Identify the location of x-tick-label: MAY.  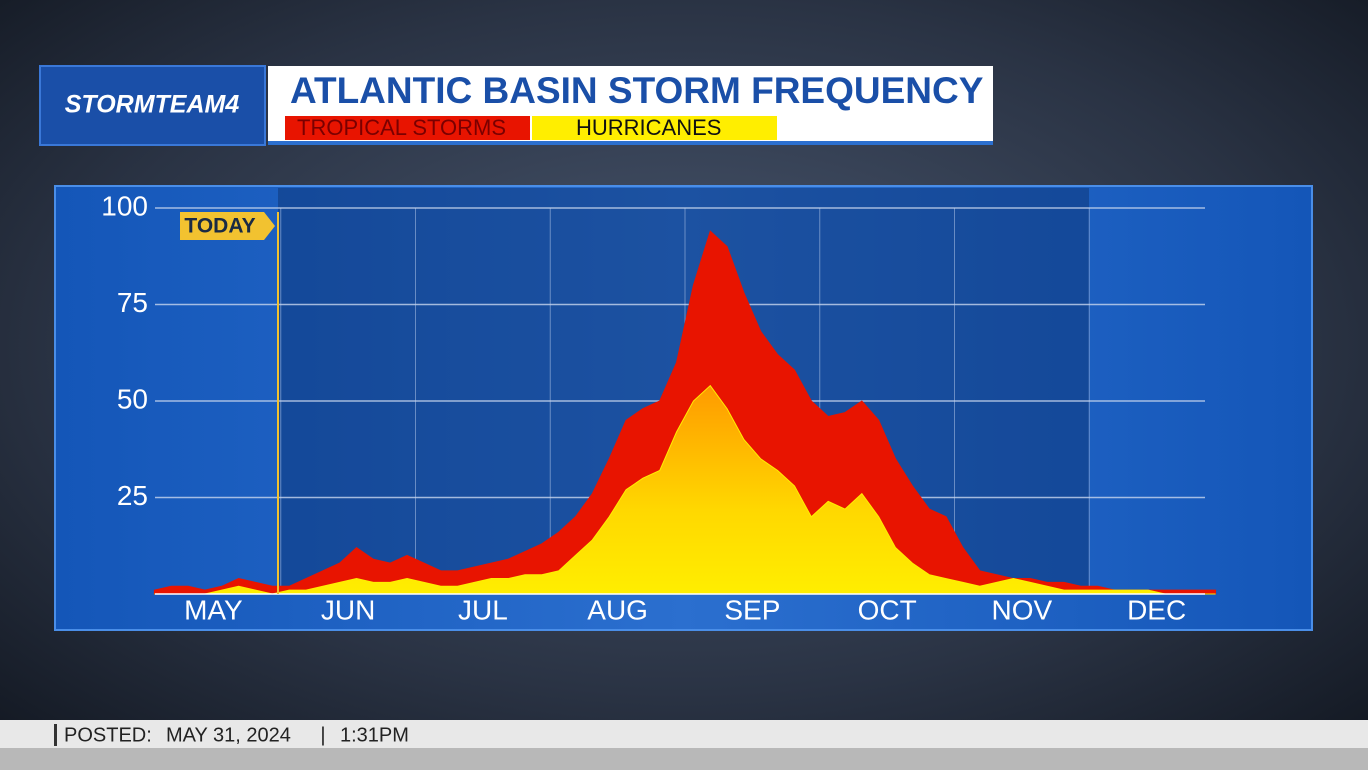
(213, 609).